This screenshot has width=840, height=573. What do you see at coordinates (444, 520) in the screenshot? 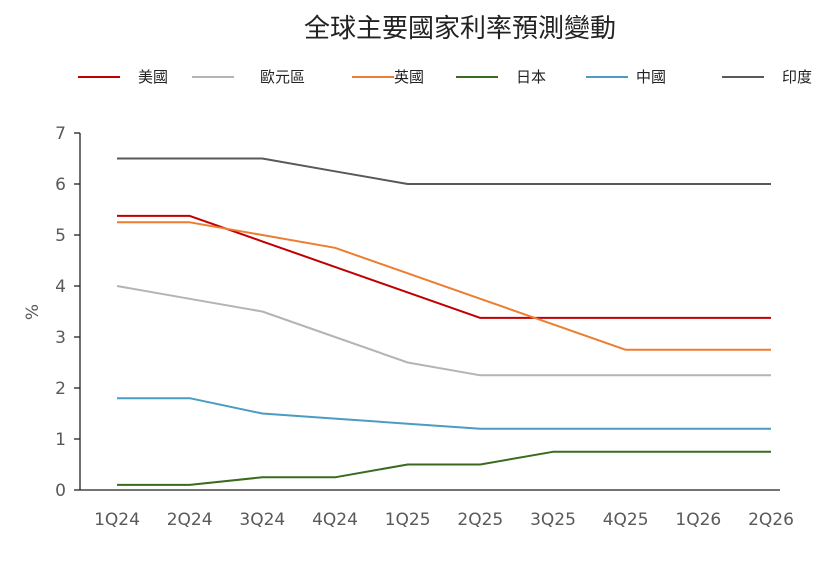
I see `x-tick-labels: 1Q24 2Q24 3Q24 4Q24 1Q25 2Q25 3Q25 4Q25 1Q26 2Q26` at bounding box center [444, 520].